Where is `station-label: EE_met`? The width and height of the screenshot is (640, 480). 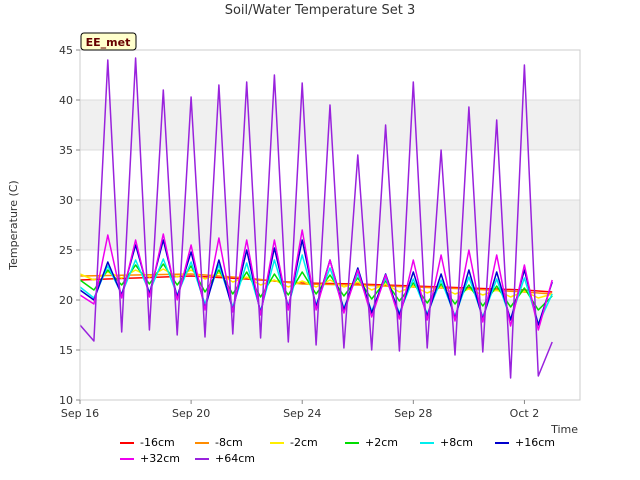 station-label: EE_met is located at coordinates (108, 42).